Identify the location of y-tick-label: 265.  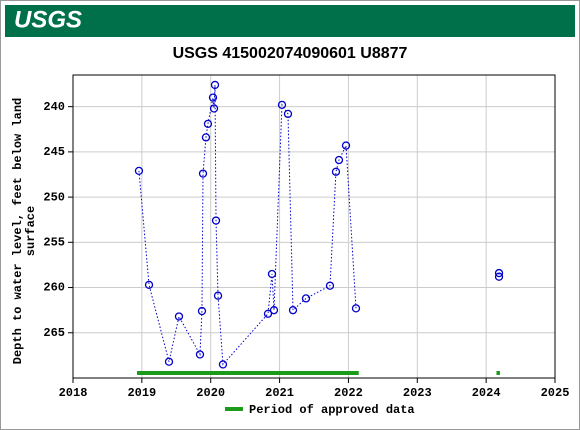
(54, 333).